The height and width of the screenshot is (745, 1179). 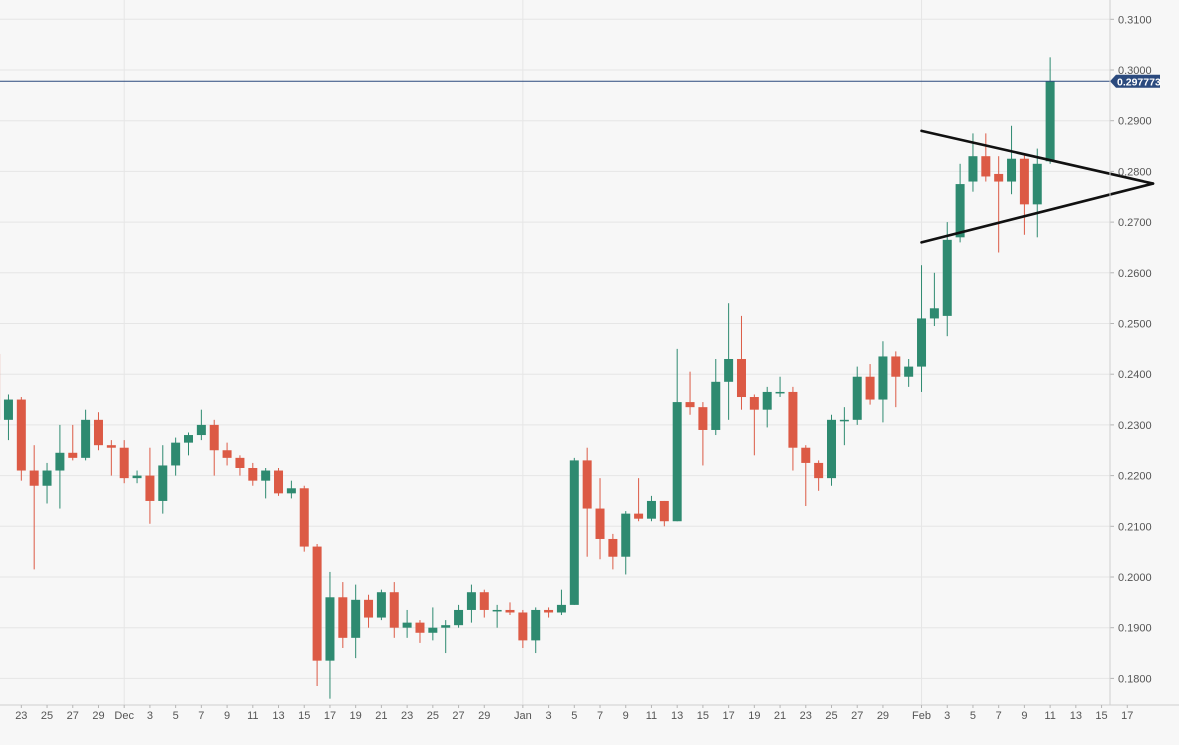 What do you see at coordinates (1135, 426) in the screenshot?
I see `y-tick-label: 0.2300` at bounding box center [1135, 426].